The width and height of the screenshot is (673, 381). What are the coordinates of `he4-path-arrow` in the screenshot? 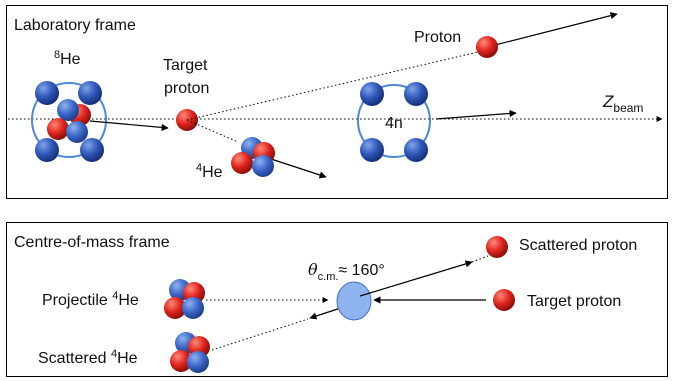 It's located at (297, 168).